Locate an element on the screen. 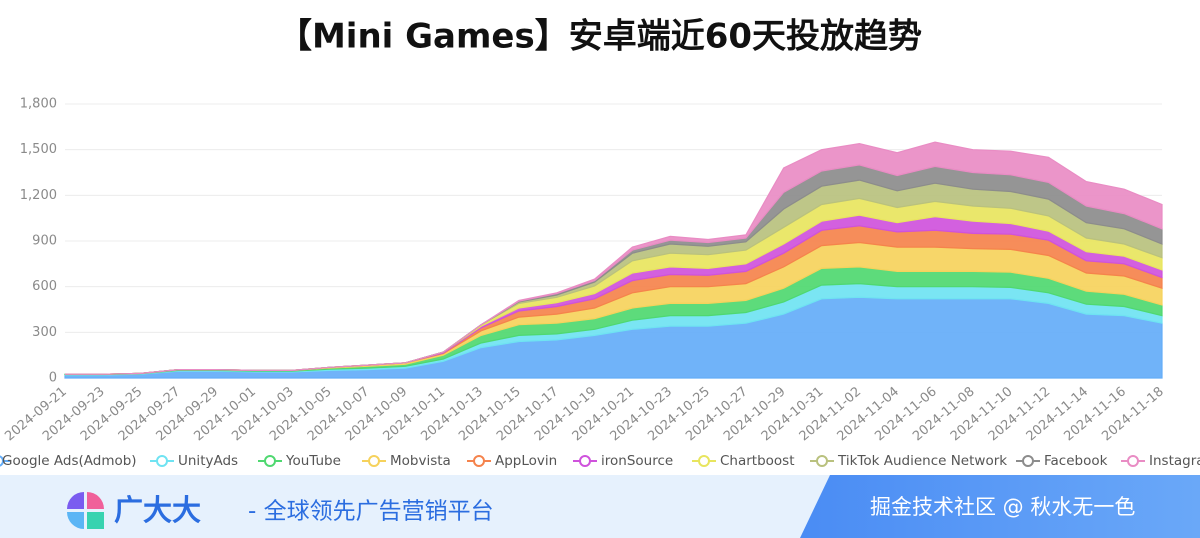 The width and height of the screenshot is (1200, 538). legend-label: Chartboost is located at coordinates (757, 461).